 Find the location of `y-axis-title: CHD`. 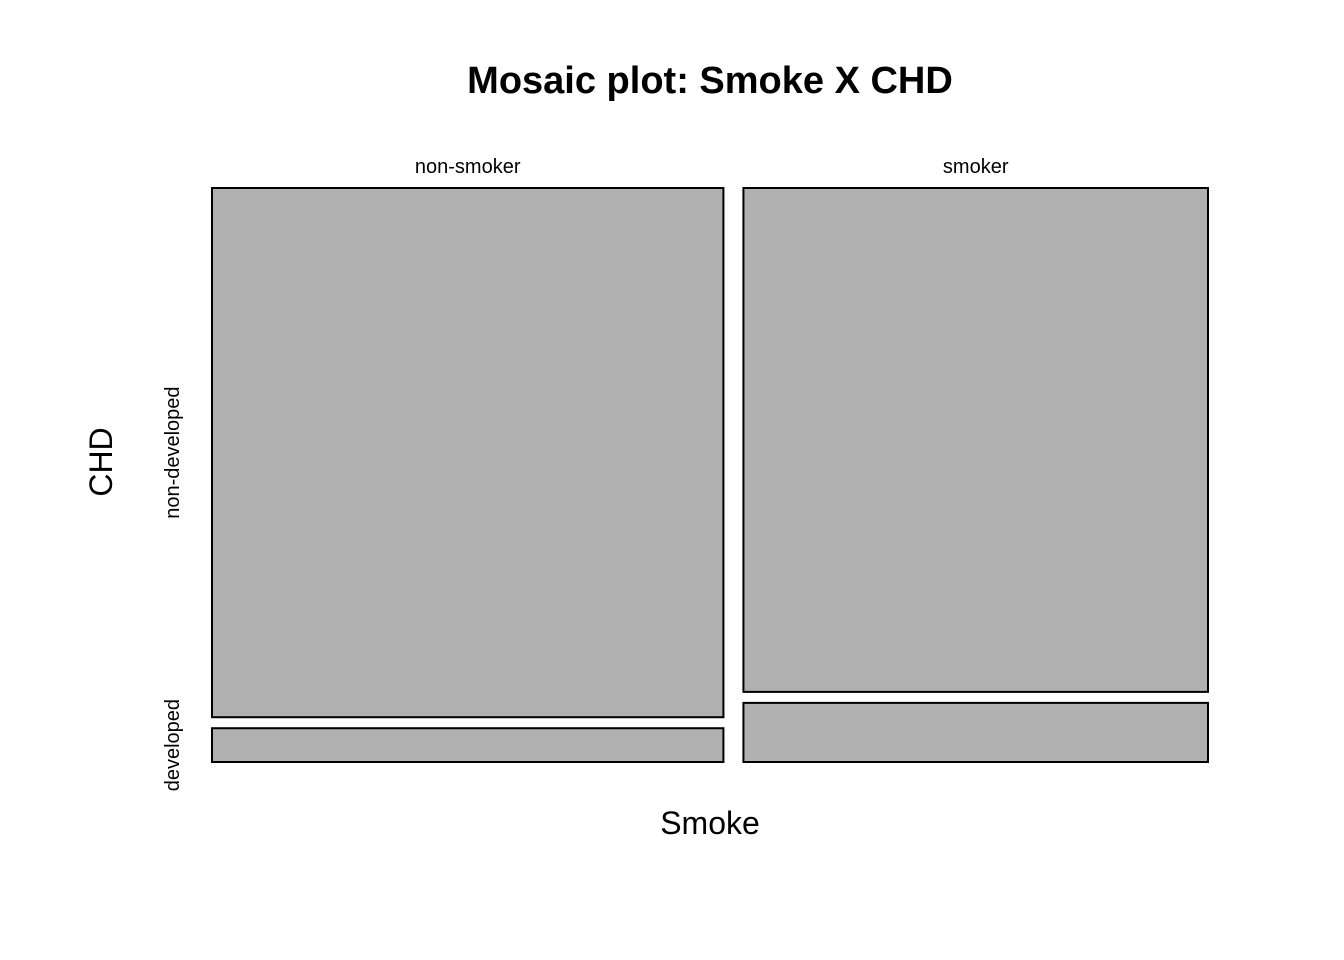

y-axis-title: CHD is located at coordinates (101, 461).